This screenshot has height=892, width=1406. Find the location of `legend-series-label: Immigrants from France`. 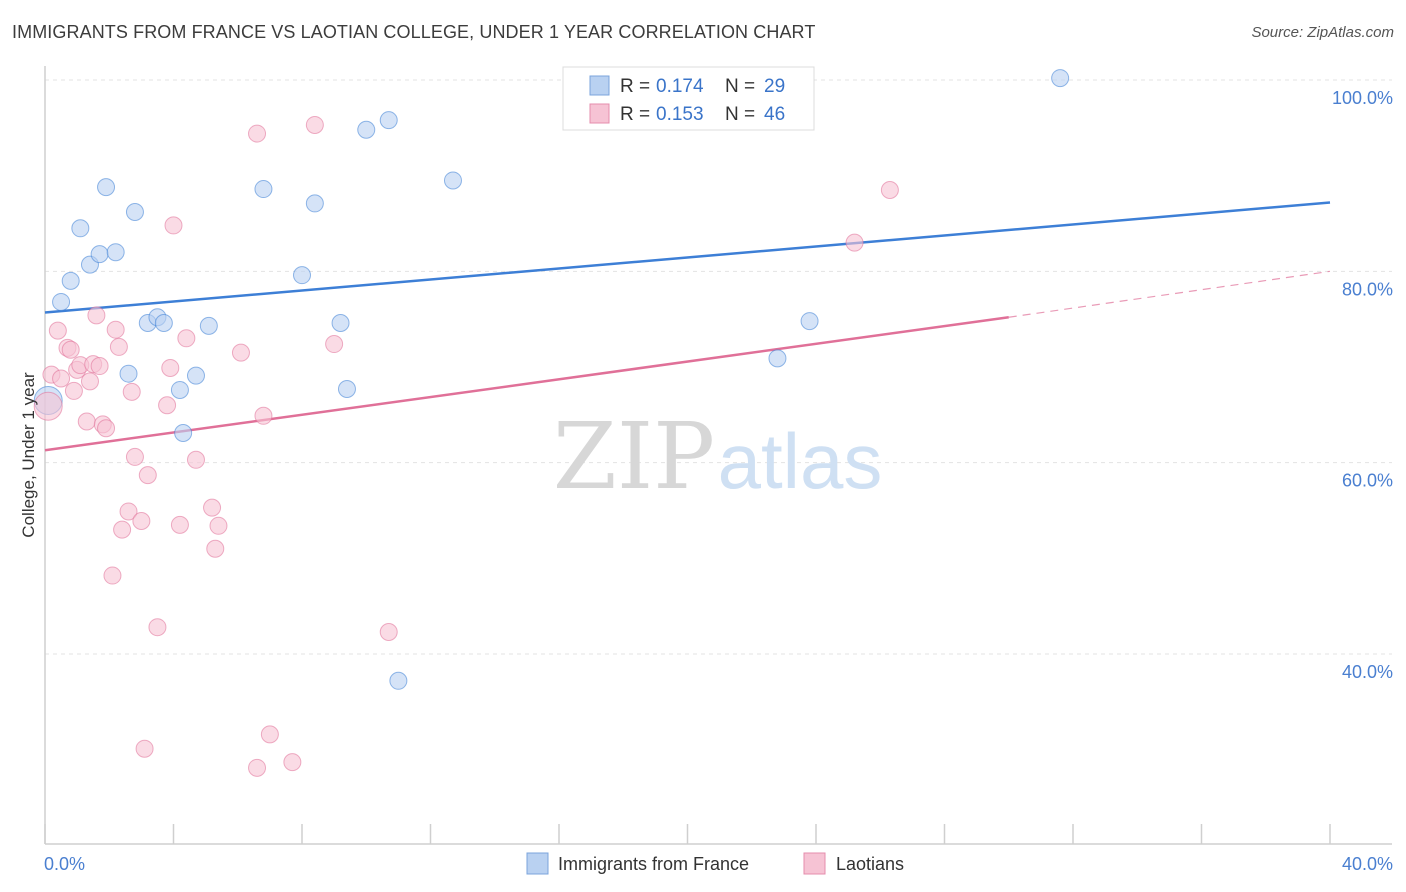

legend-series-label: Immigrants from France is located at coordinates (653, 864).